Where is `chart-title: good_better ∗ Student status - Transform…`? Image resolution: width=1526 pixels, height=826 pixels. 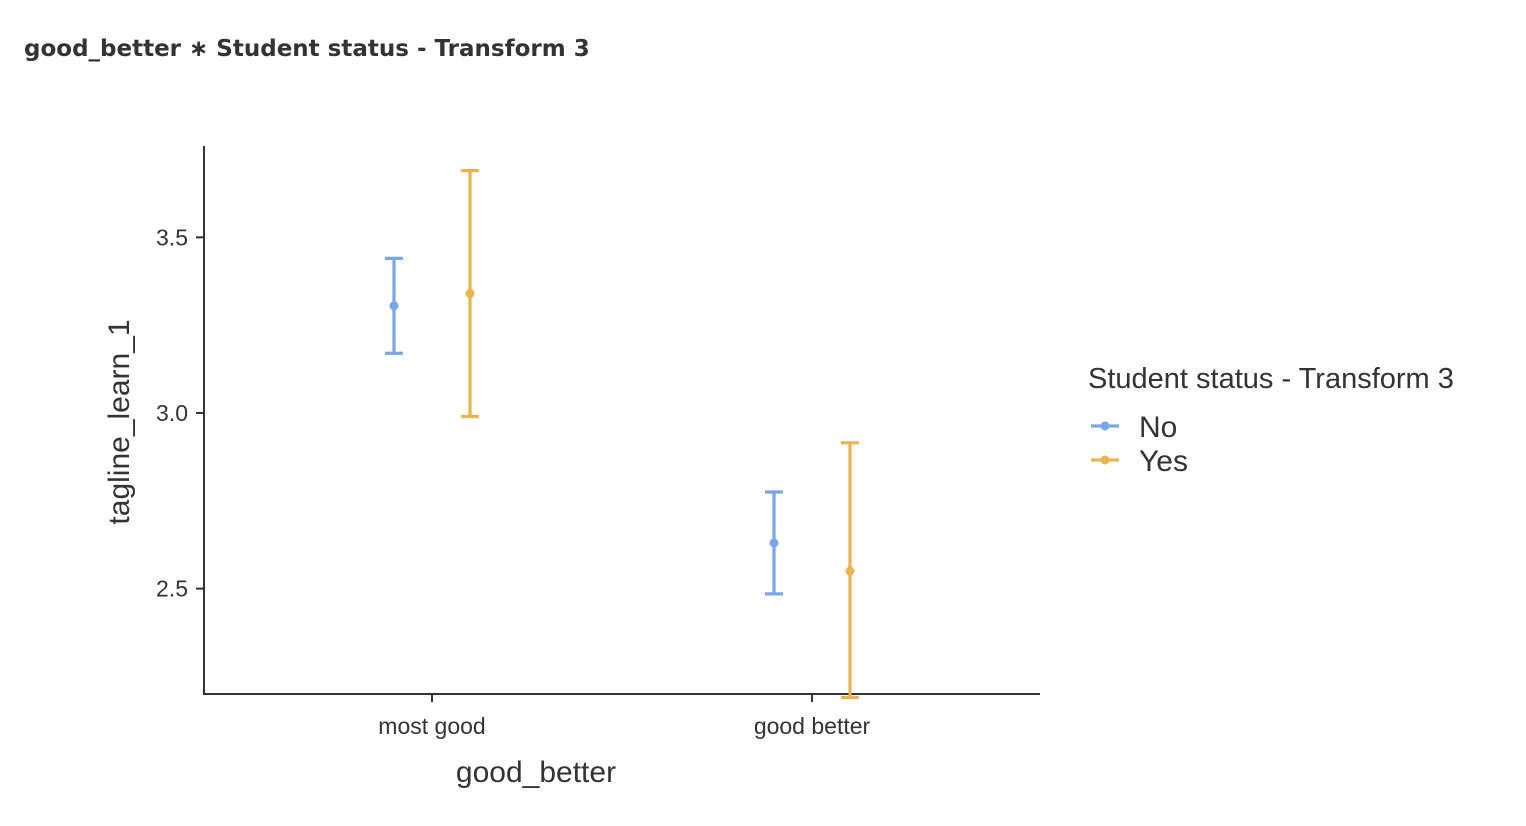
chart-title: good_better ∗ Student status - Transform… is located at coordinates (307, 49).